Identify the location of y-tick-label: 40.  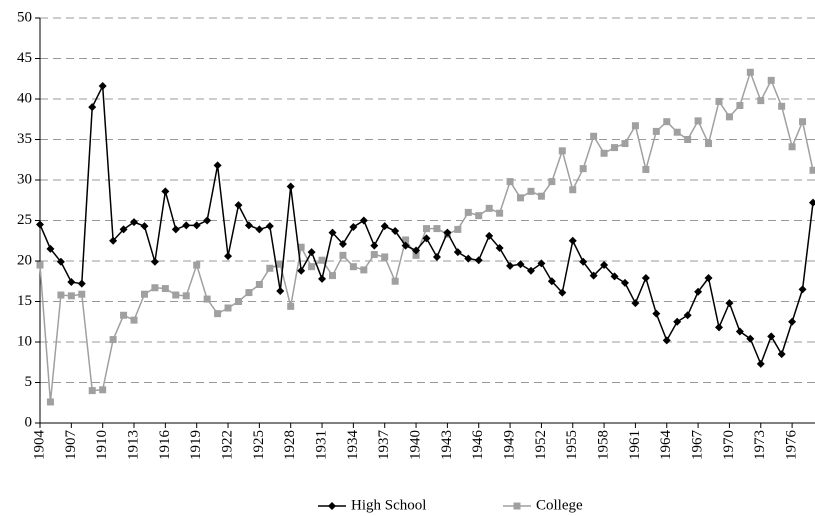
(24, 98).